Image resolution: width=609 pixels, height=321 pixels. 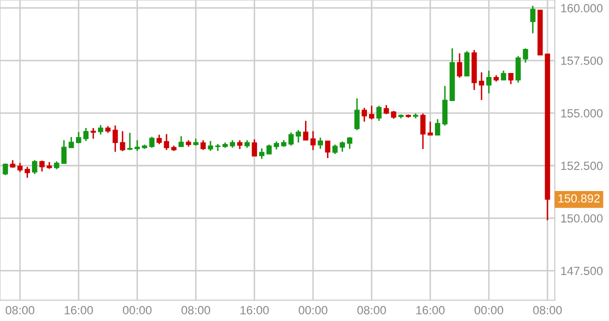 What do you see at coordinates (582, 60) in the screenshot?
I see `y-tick-label: 157.500` at bounding box center [582, 60].